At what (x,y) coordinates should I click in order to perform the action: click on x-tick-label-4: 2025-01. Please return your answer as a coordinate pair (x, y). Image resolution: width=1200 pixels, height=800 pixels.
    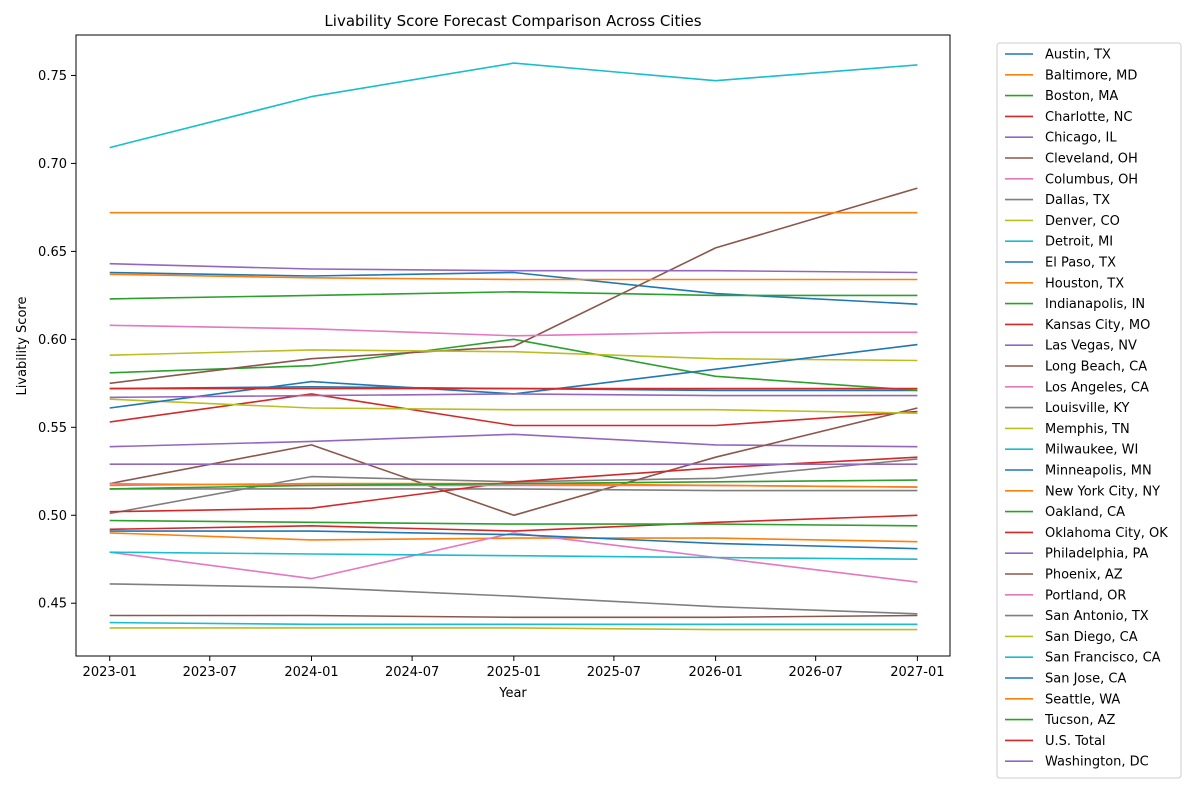
    Looking at the image, I should click on (514, 672).